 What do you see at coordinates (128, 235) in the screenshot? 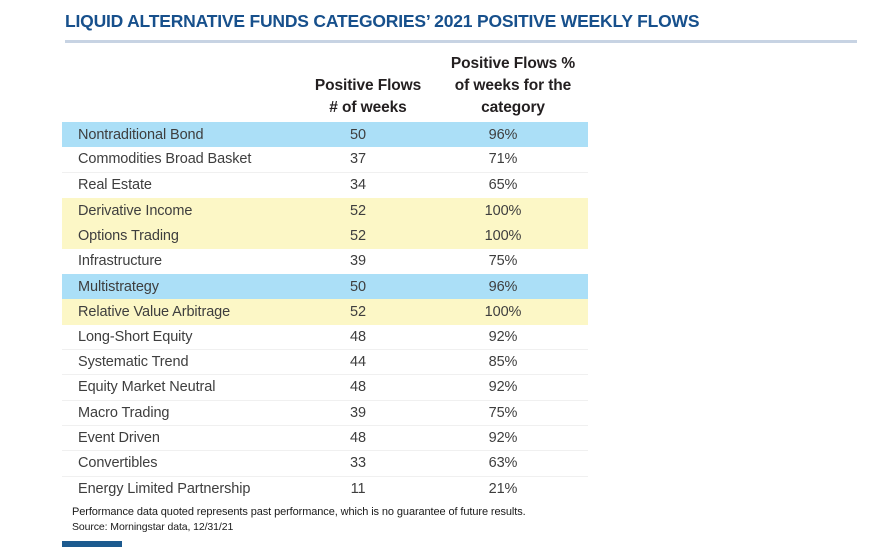
I see `category-cell: Options Trading` at bounding box center [128, 235].